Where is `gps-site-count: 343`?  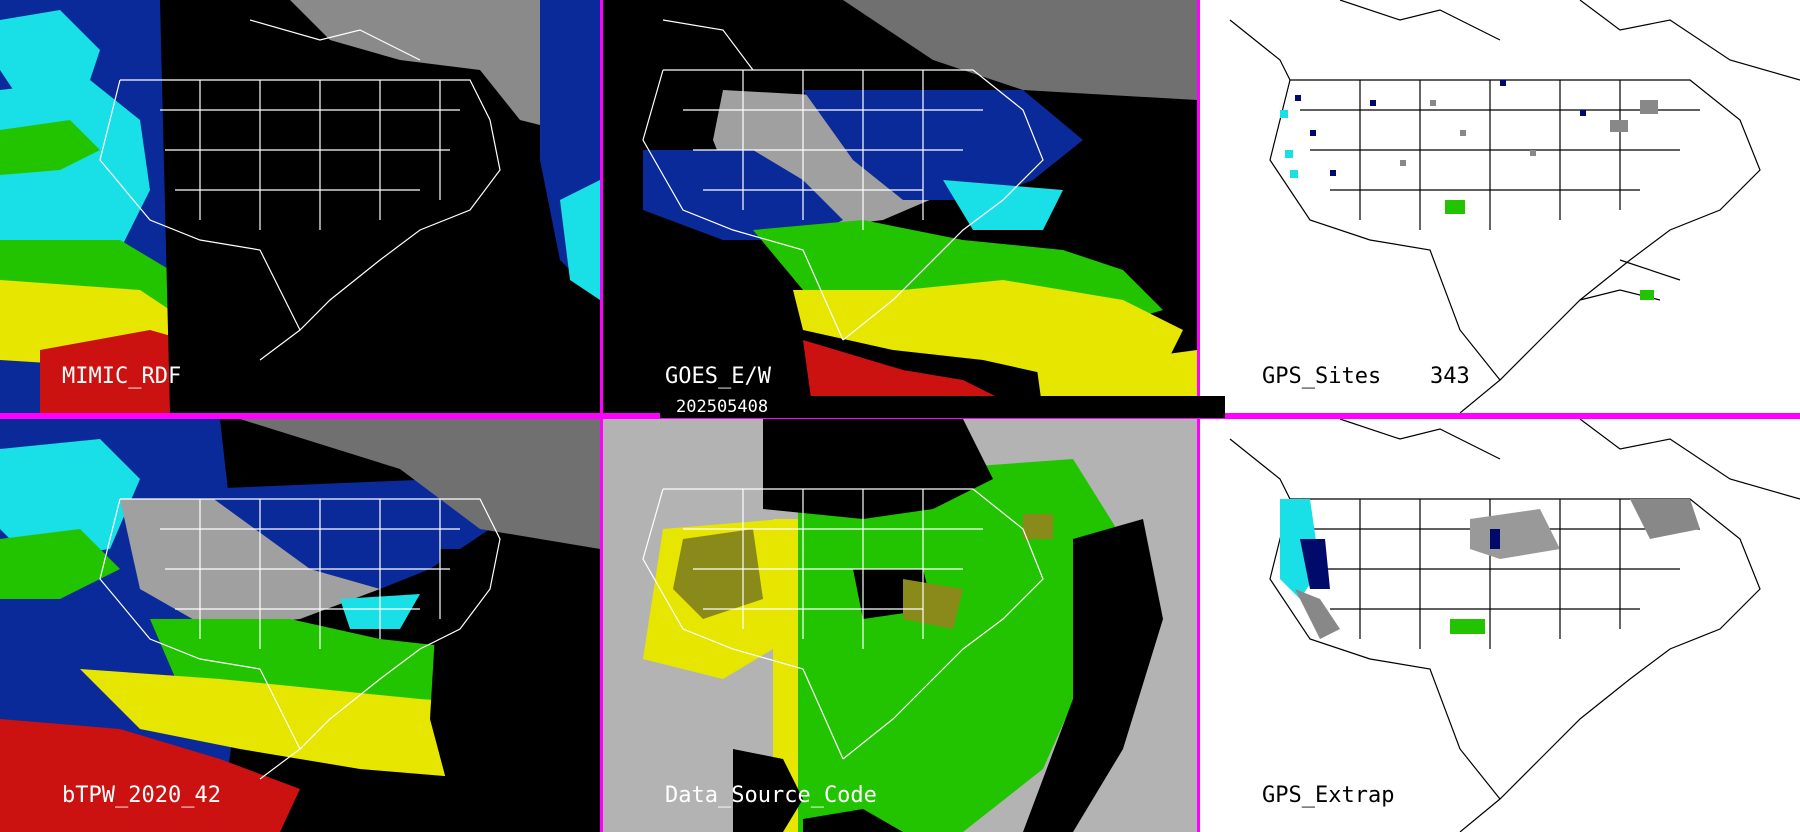 gps-site-count: 343 is located at coordinates (1450, 376).